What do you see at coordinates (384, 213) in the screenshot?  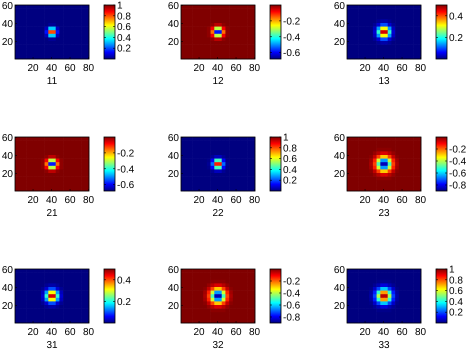 I see `x-axis-title: 23` at bounding box center [384, 213].